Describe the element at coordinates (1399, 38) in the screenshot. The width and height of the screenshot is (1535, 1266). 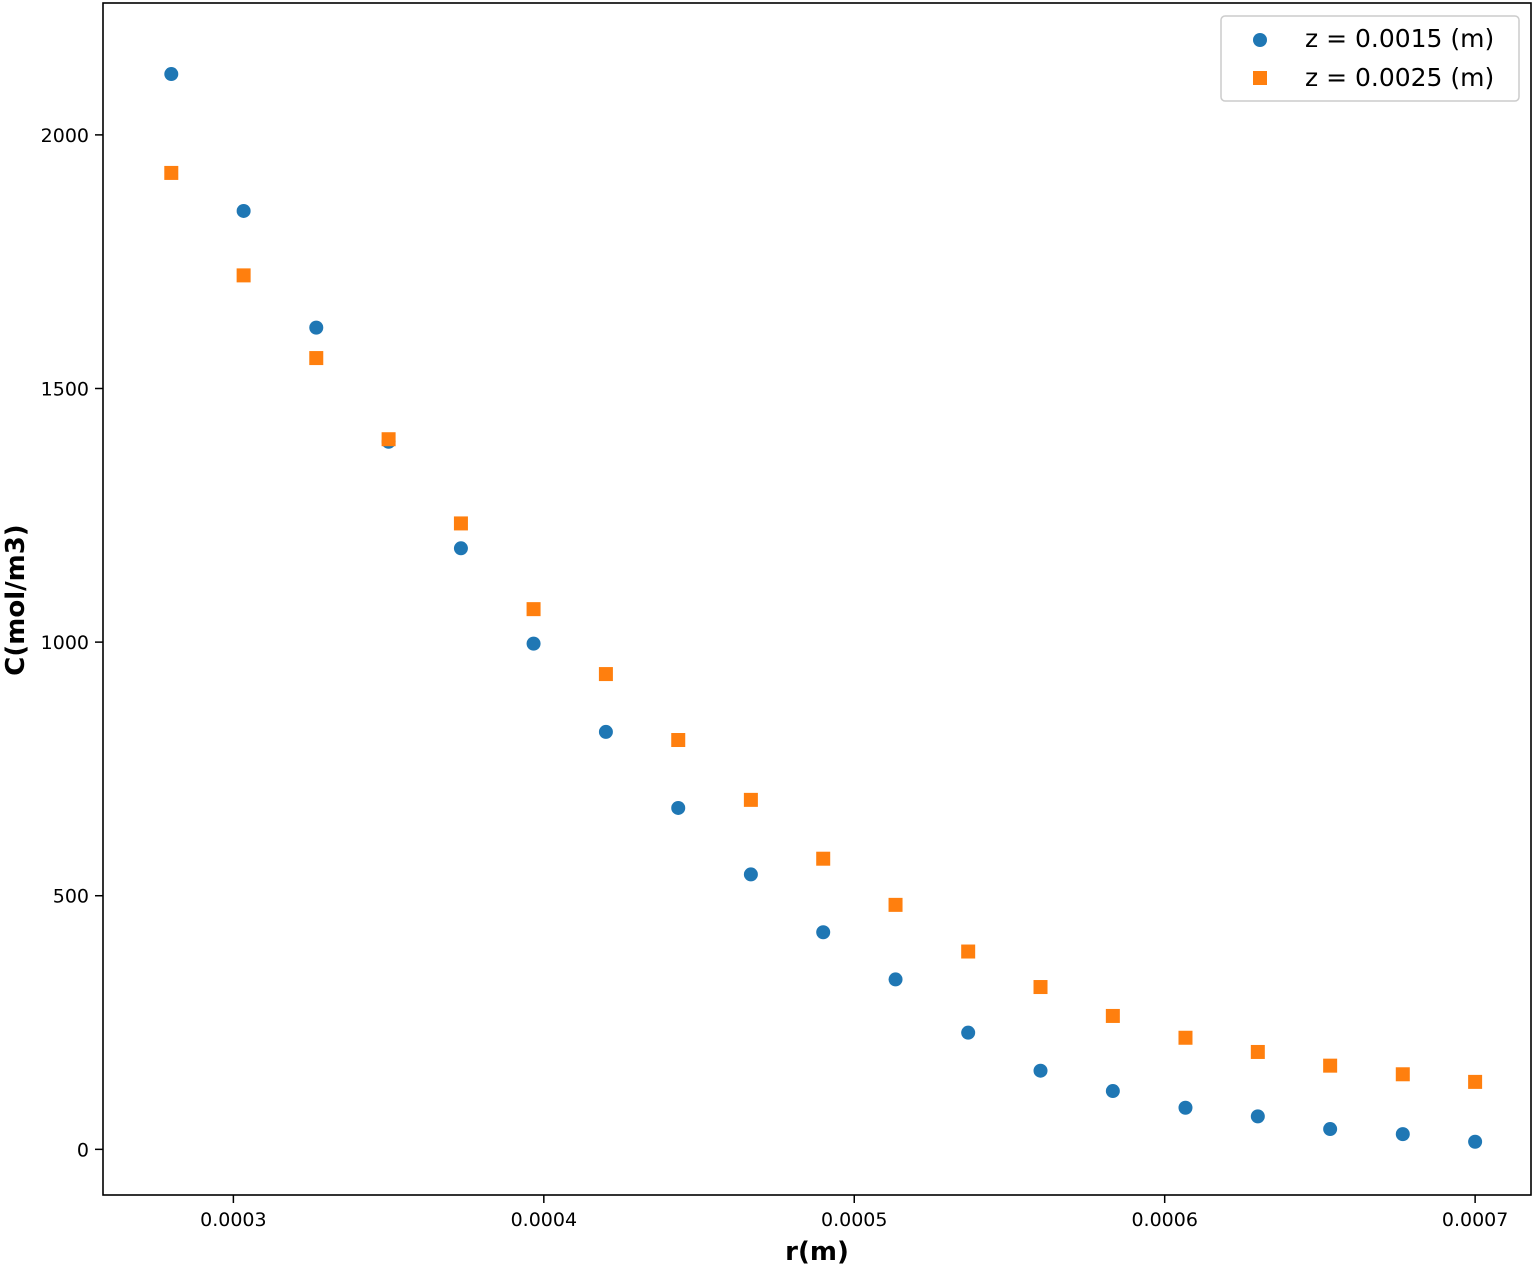
I see `legend-label-series-1: z = 0.0015 (m)` at that location.